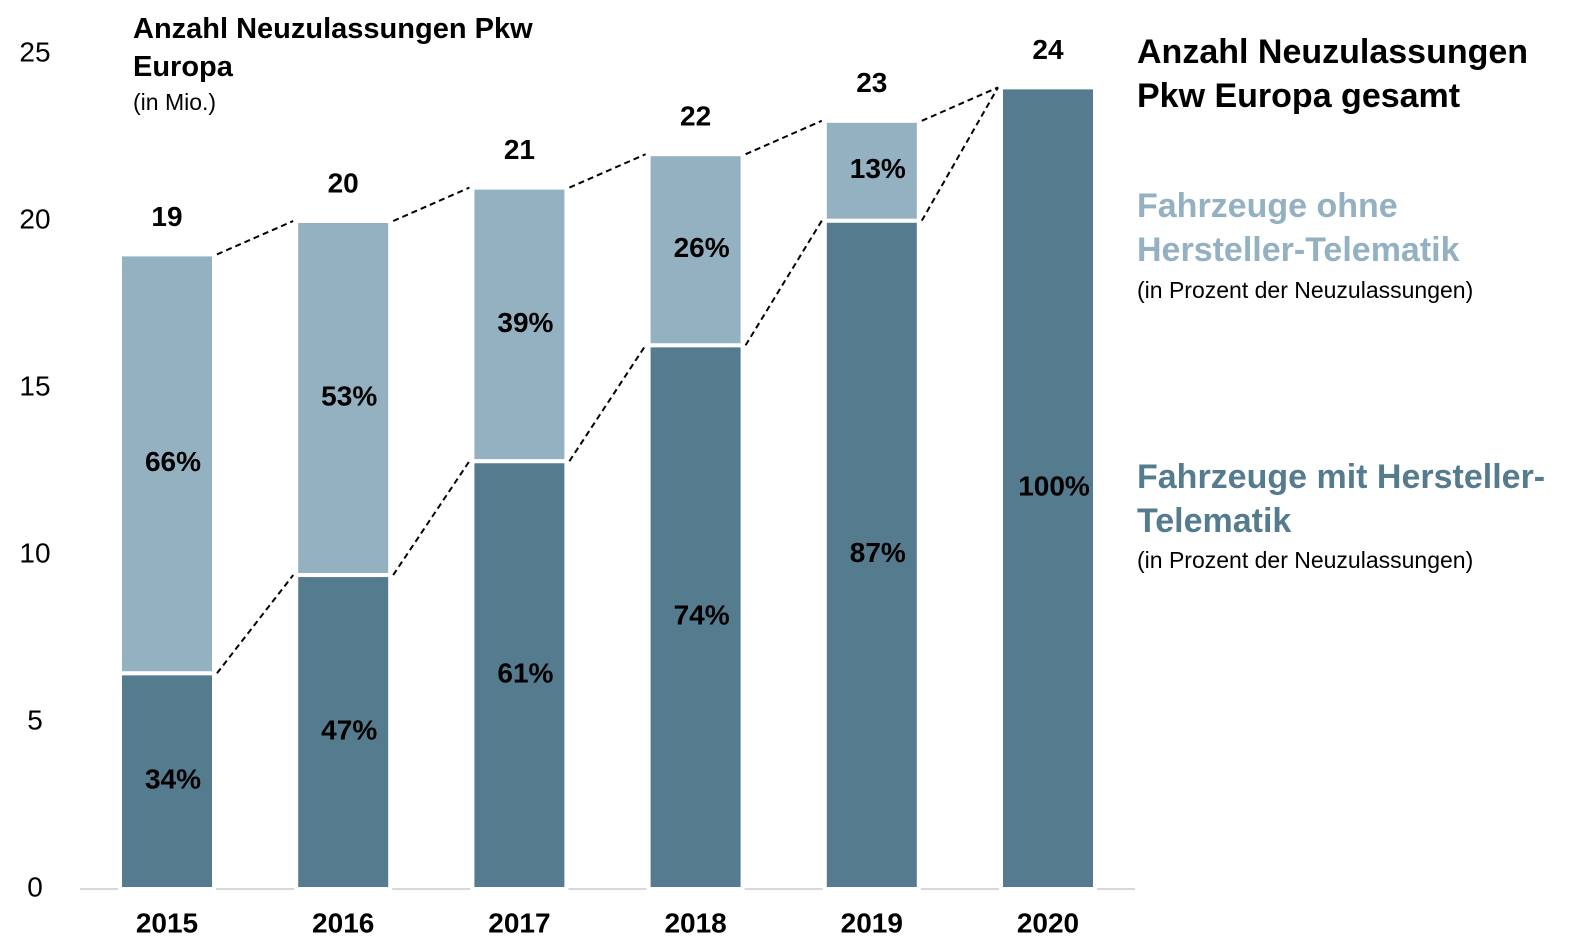 The width and height of the screenshot is (1571, 943). Describe the element at coordinates (349, 729) in the screenshot. I see `percent-label: 47%` at that location.